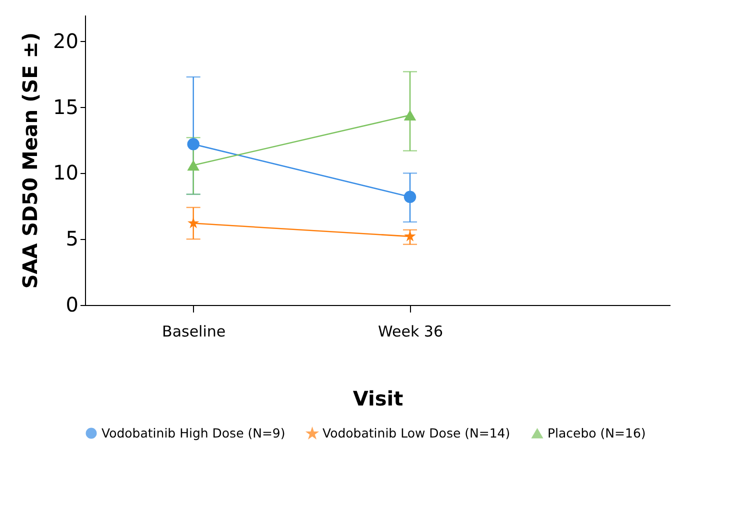  Describe the element at coordinates (410, 331) in the screenshot. I see `x-tick-label: Week 36` at that location.